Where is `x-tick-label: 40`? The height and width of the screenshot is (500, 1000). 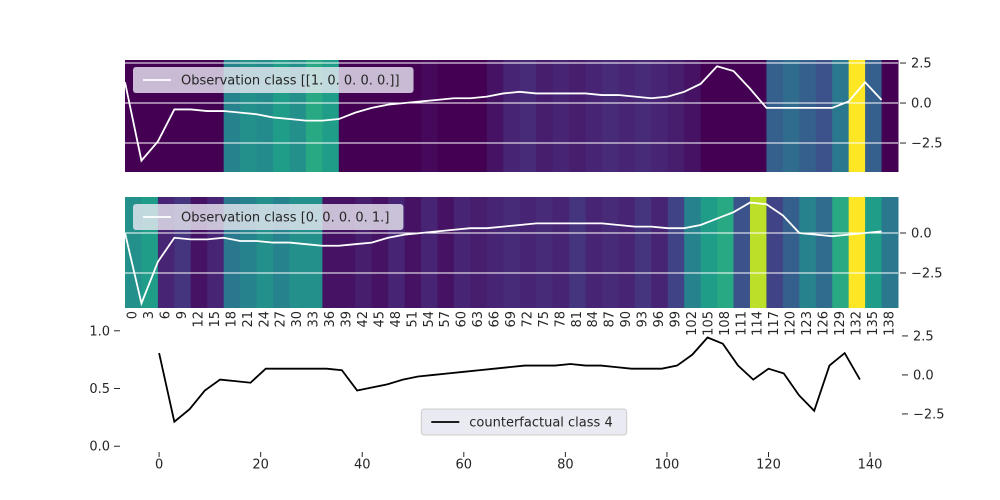 x-tick-label: 40 is located at coordinates (362, 465).